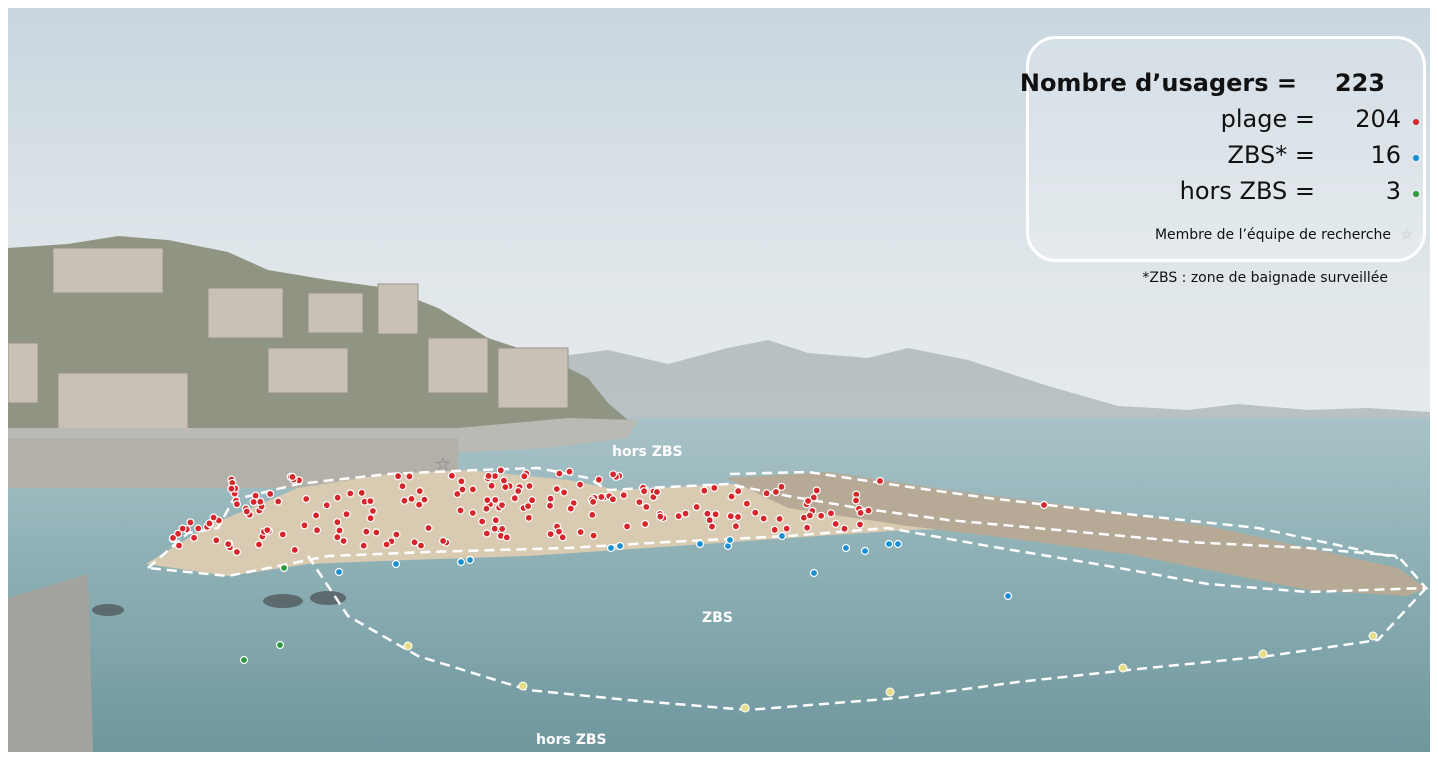 Image resolution: width=1438 pixels, height=760 pixels. What do you see at coordinates (50, 663) in the screenshot?
I see `quay` at bounding box center [50, 663].